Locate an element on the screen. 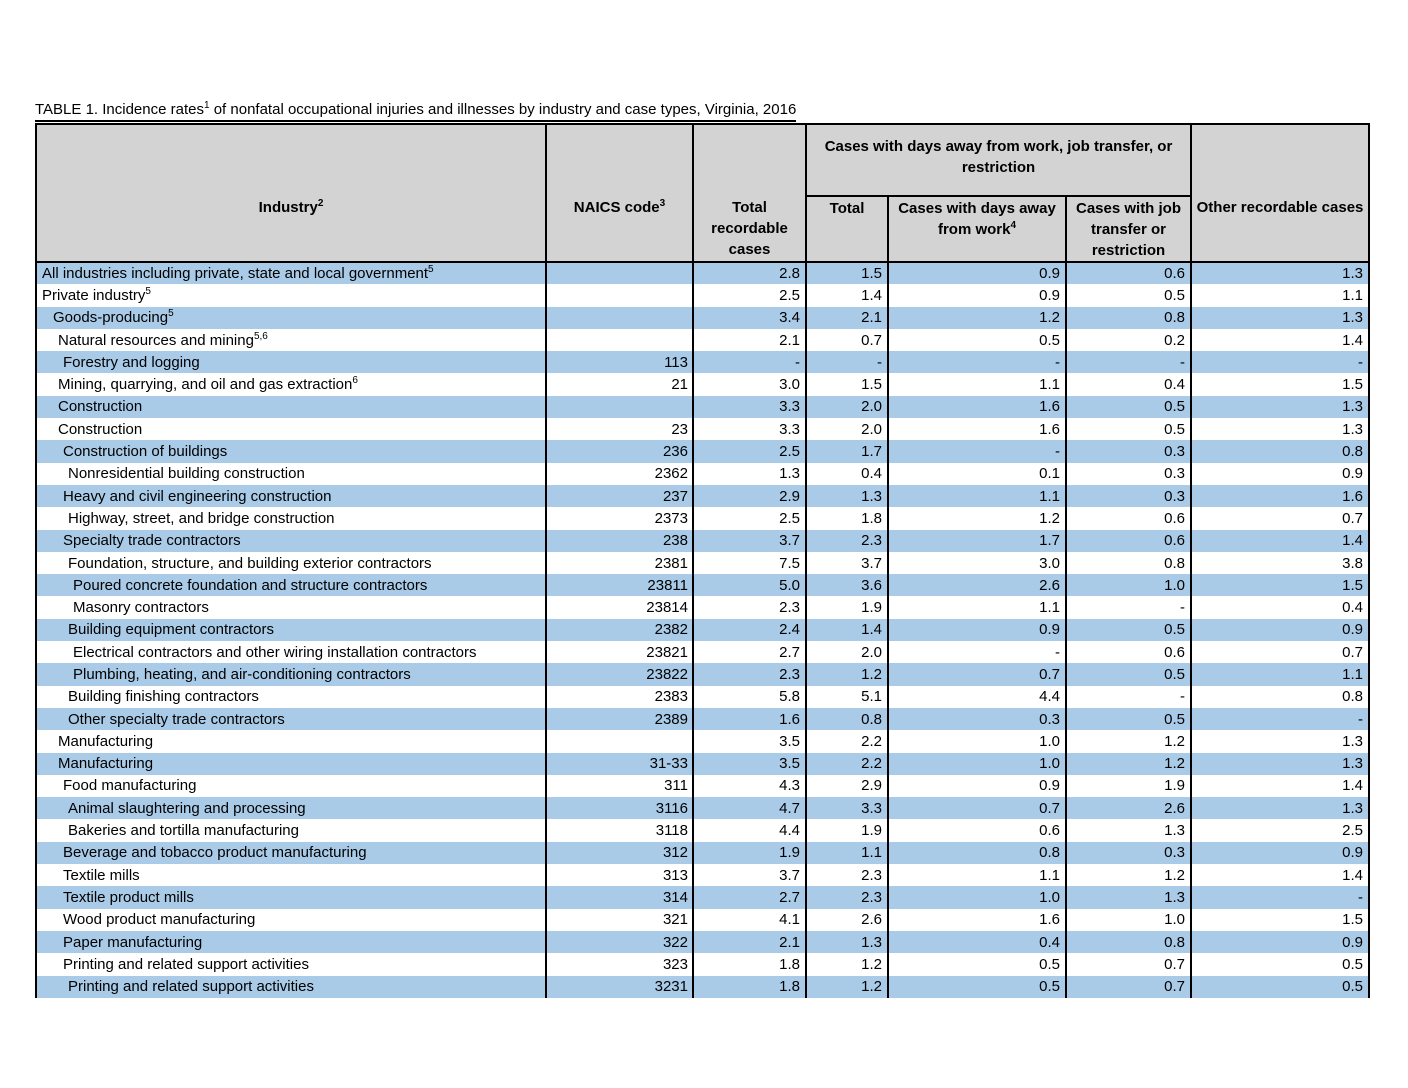 The image size is (1408, 1088). days-away-from-work-cell: 2.6 is located at coordinates (977, 585).